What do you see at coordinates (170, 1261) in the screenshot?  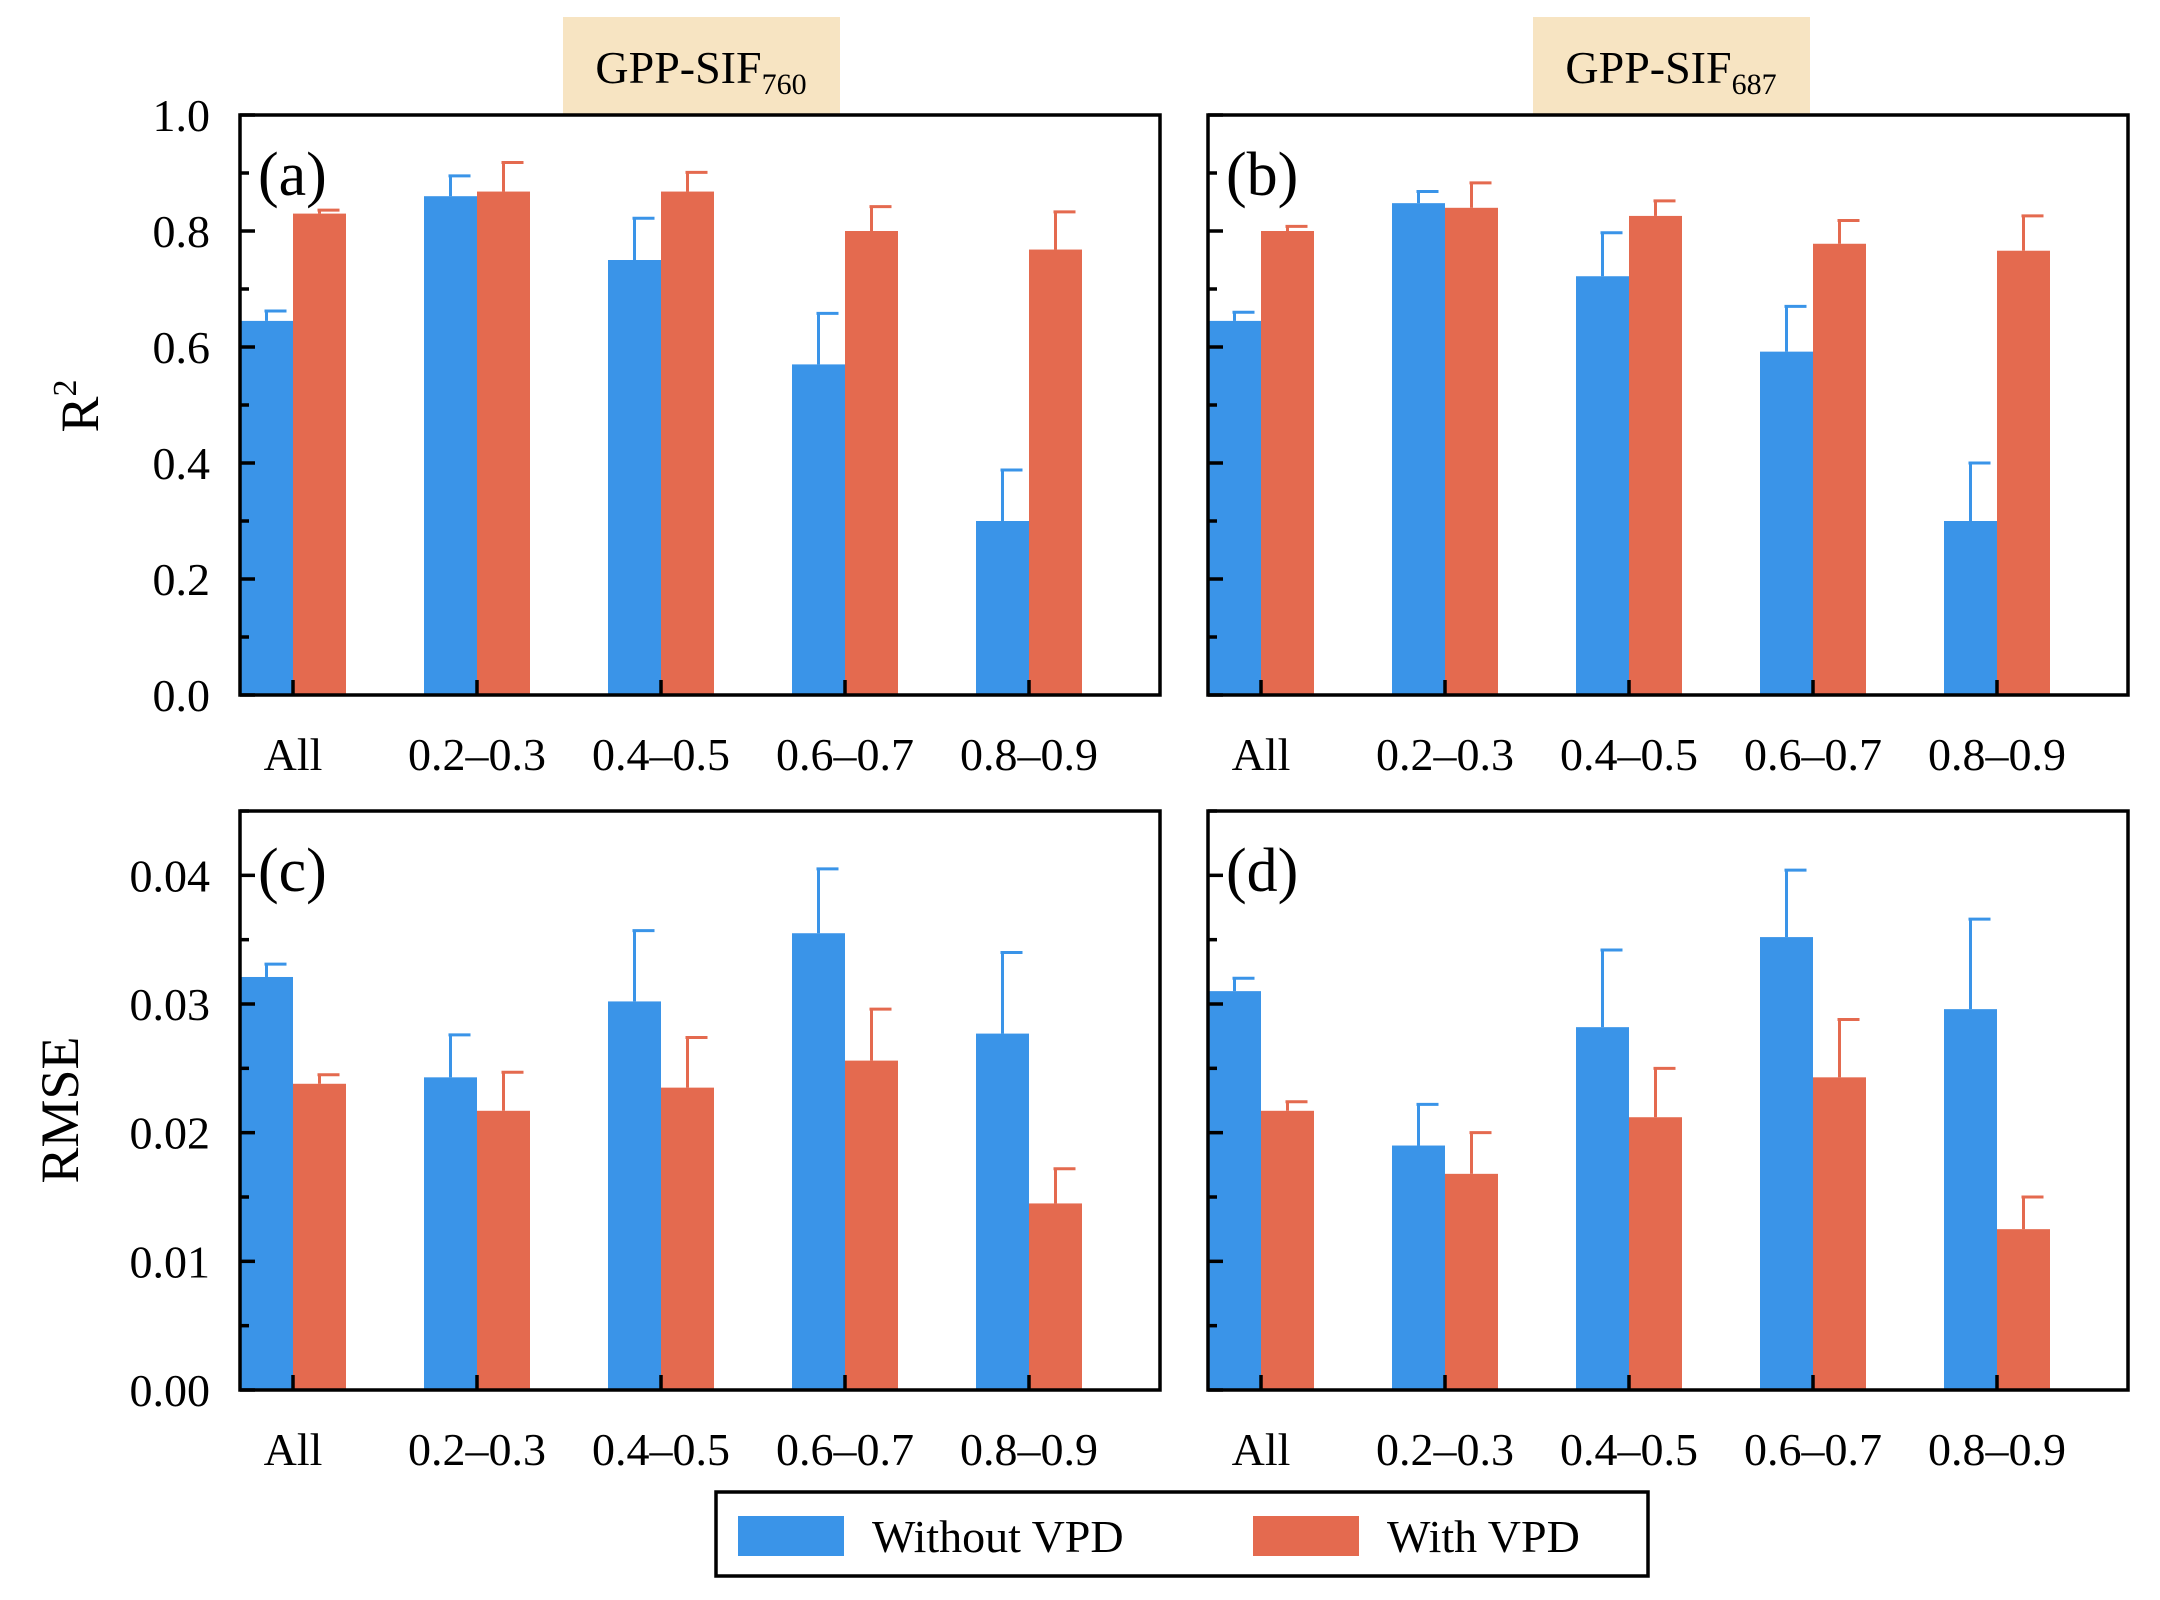 I see `y-tick-label: 0.01` at bounding box center [170, 1261].